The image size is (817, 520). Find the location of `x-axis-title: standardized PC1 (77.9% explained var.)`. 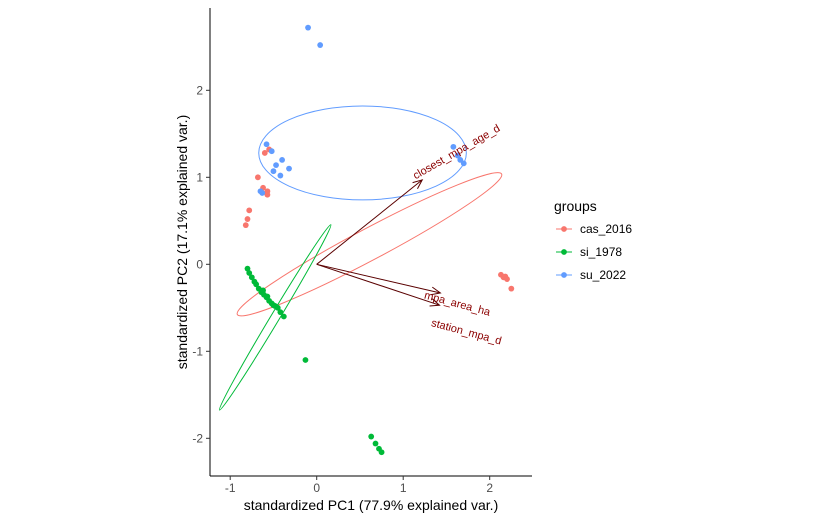

x-axis-title: standardized PC1 (77.9% explained var.) is located at coordinates (371, 505).